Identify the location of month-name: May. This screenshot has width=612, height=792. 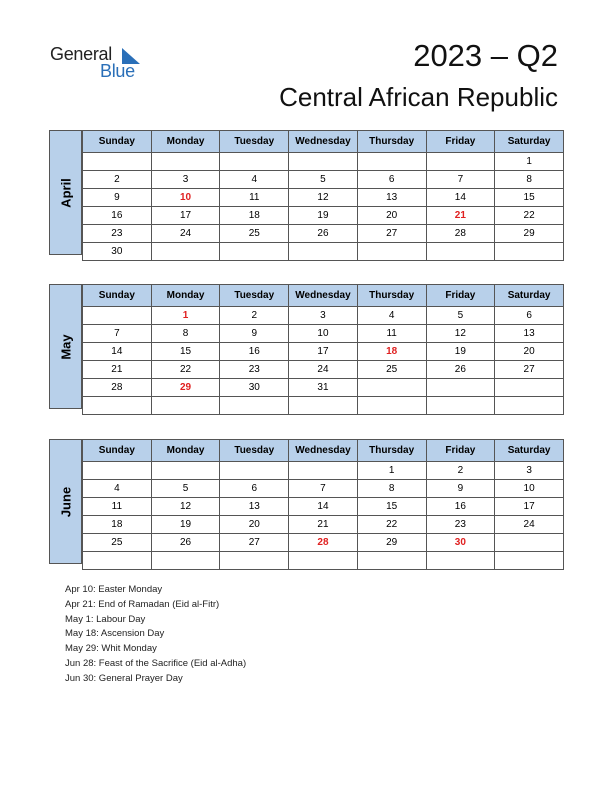
(65, 346).